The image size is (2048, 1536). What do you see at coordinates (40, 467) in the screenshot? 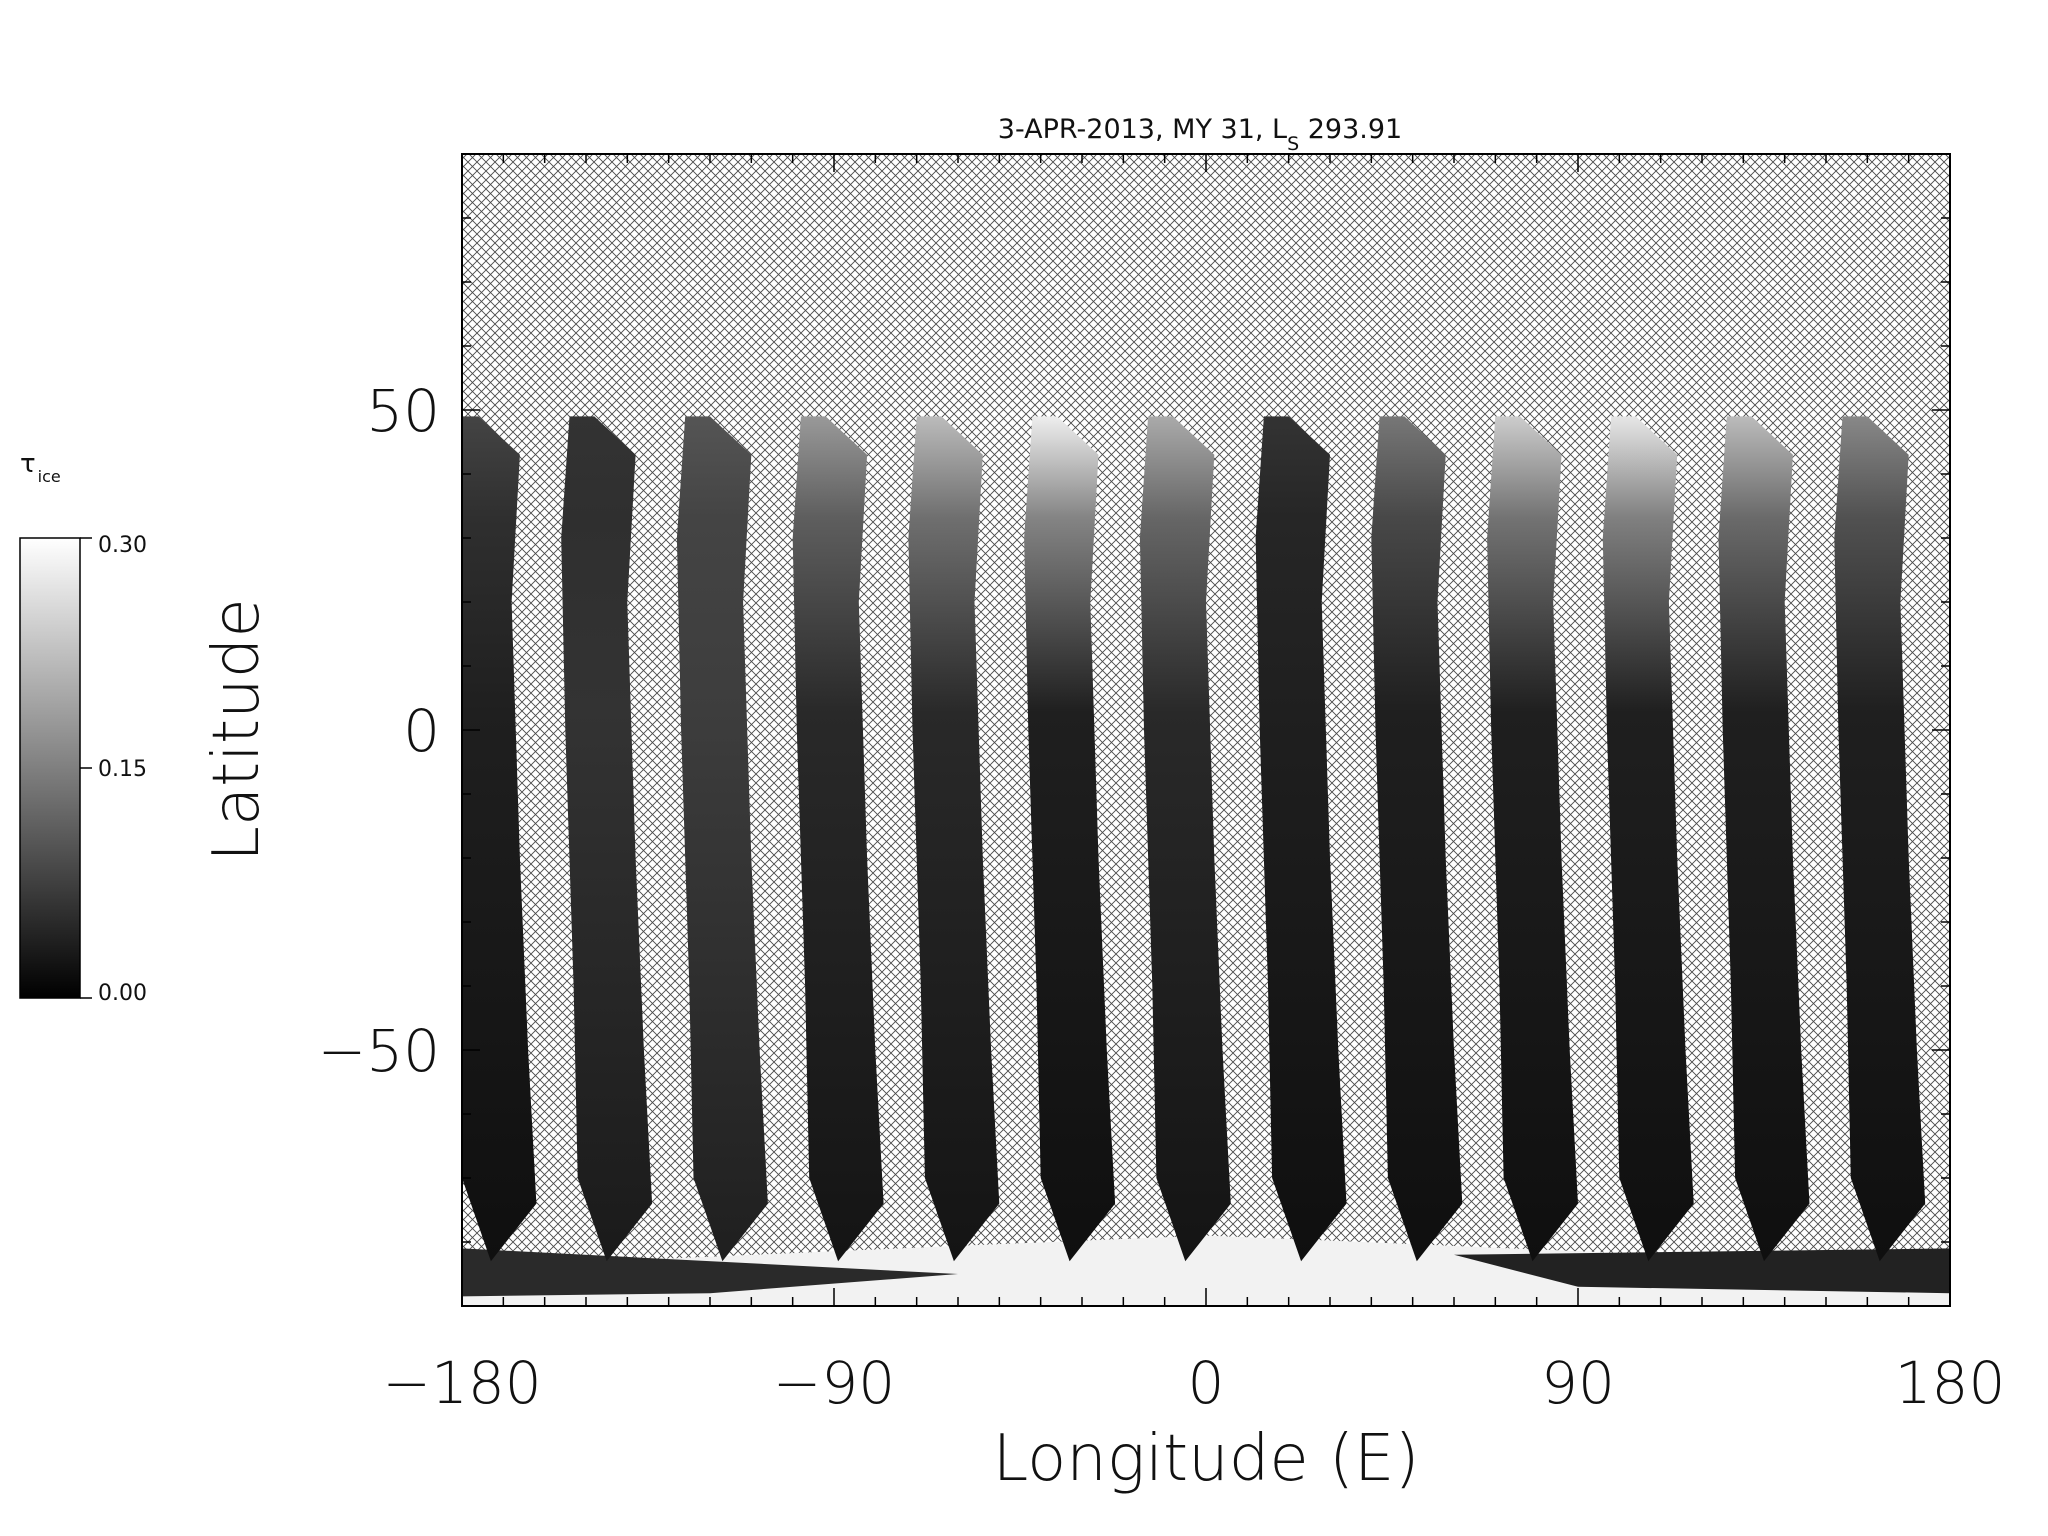
I see `colorbar-label: τ ice` at bounding box center [40, 467].